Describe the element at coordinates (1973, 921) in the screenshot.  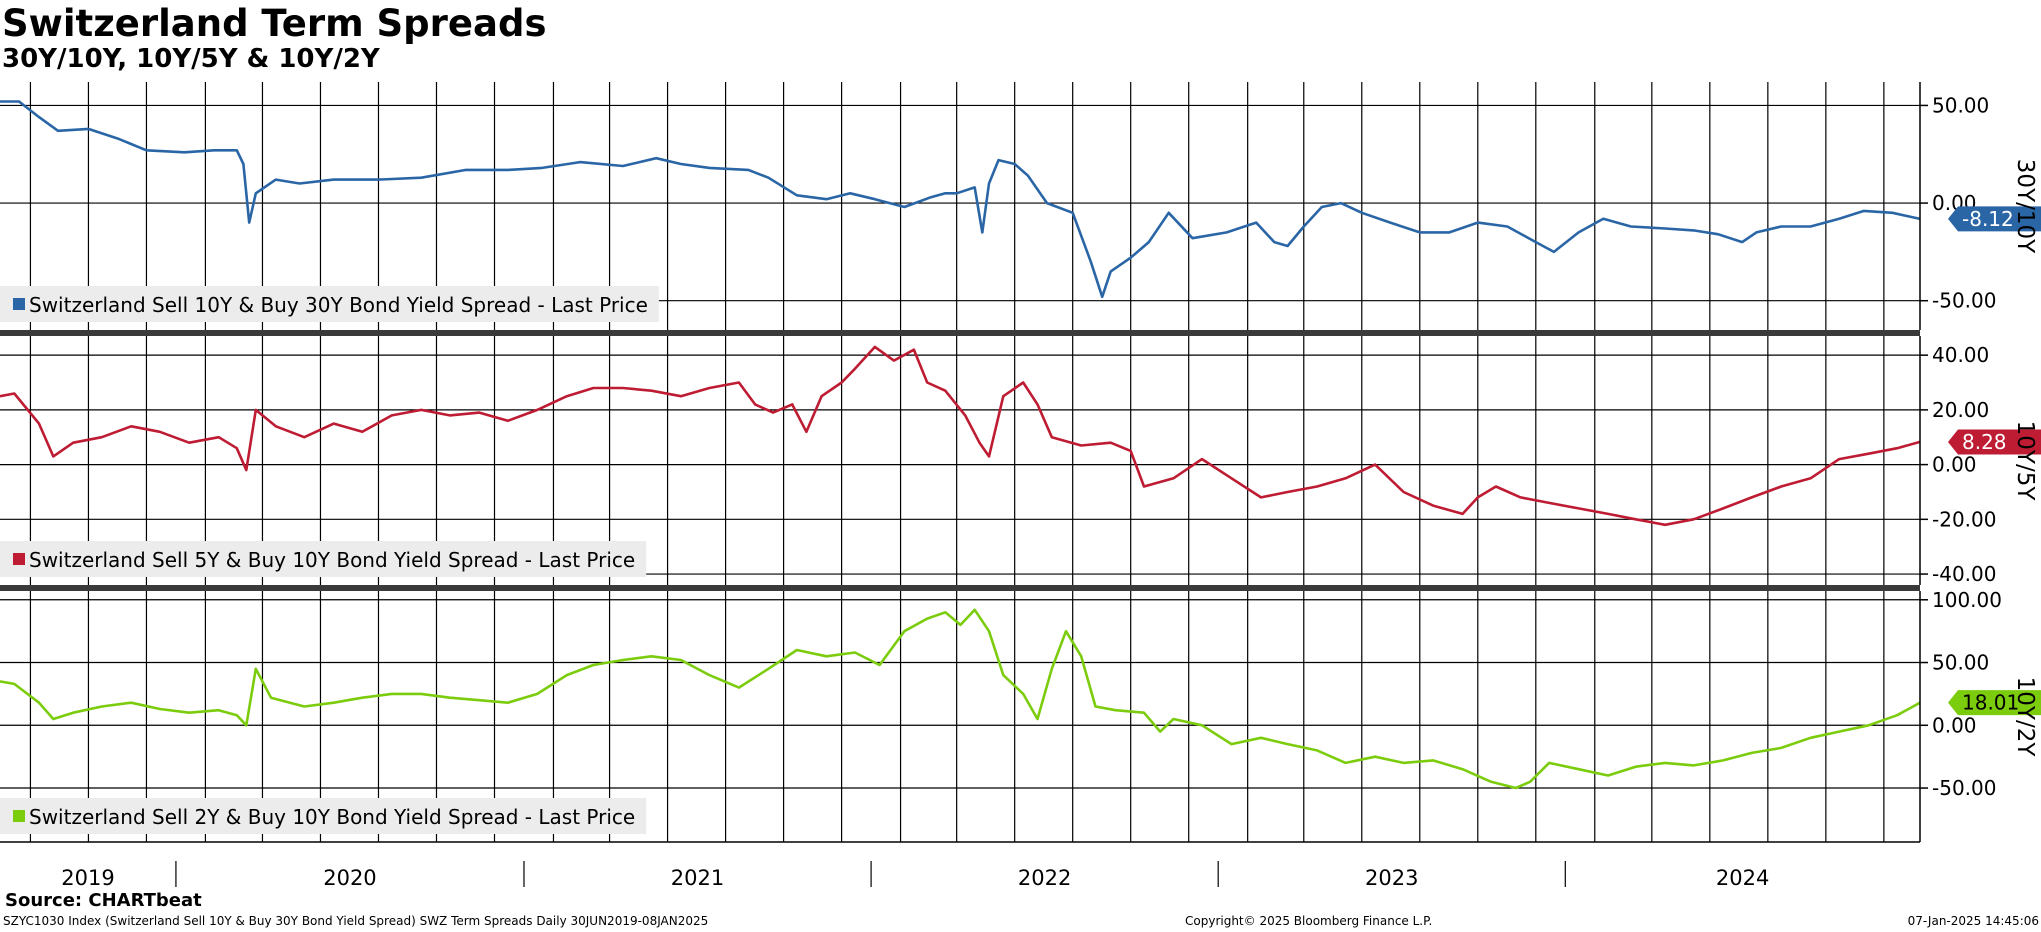
I see `timestamp: 07-Jan-2025 14:45:06` at that location.